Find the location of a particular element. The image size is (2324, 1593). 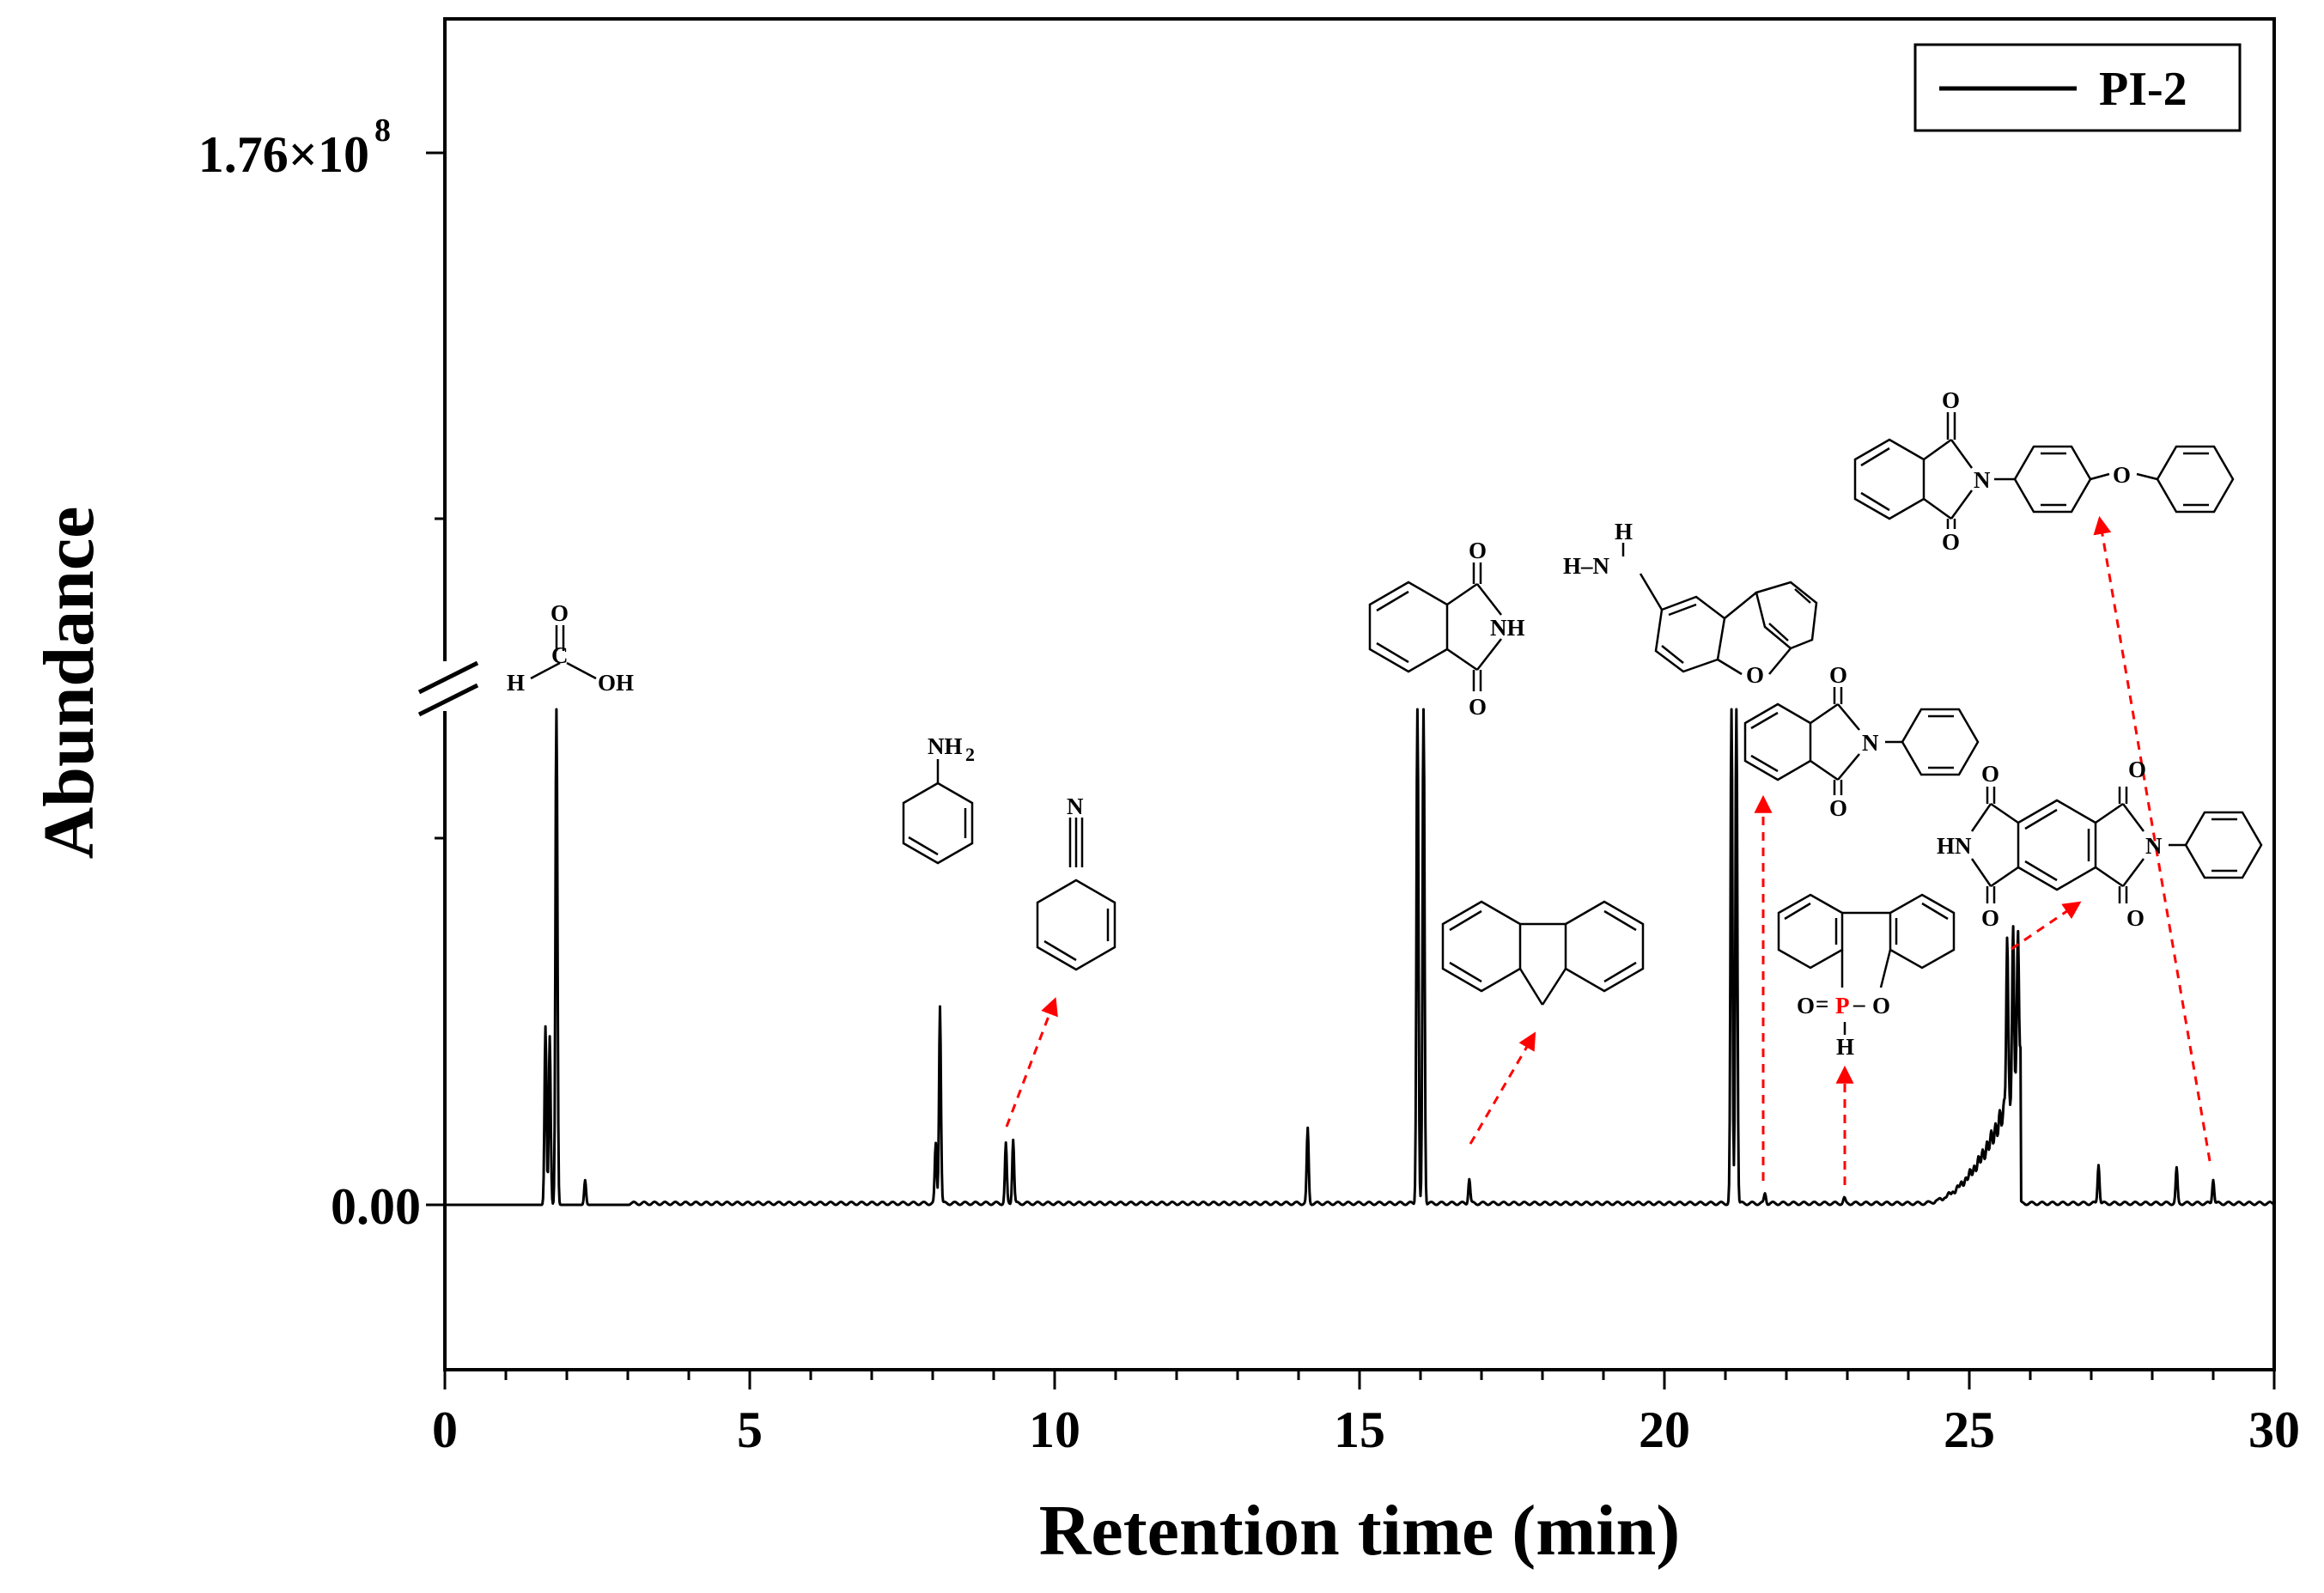

structure-n-phenylphthalimide is located at coordinates (1862, 741).